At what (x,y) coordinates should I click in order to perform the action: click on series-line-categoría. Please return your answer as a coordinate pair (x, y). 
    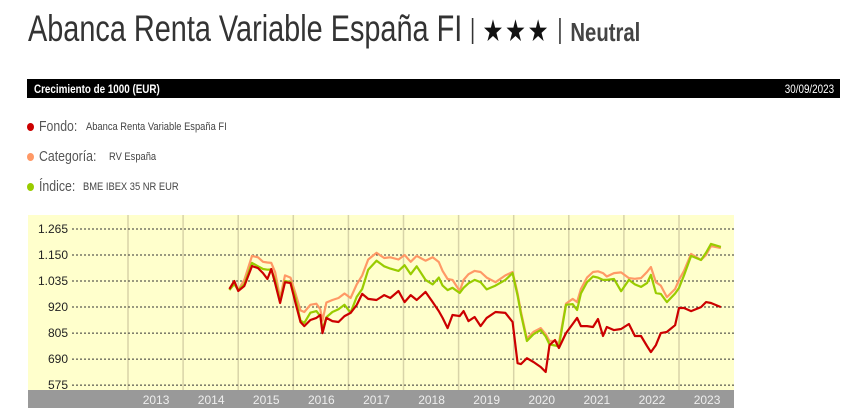
    Looking at the image, I should click on (475, 294).